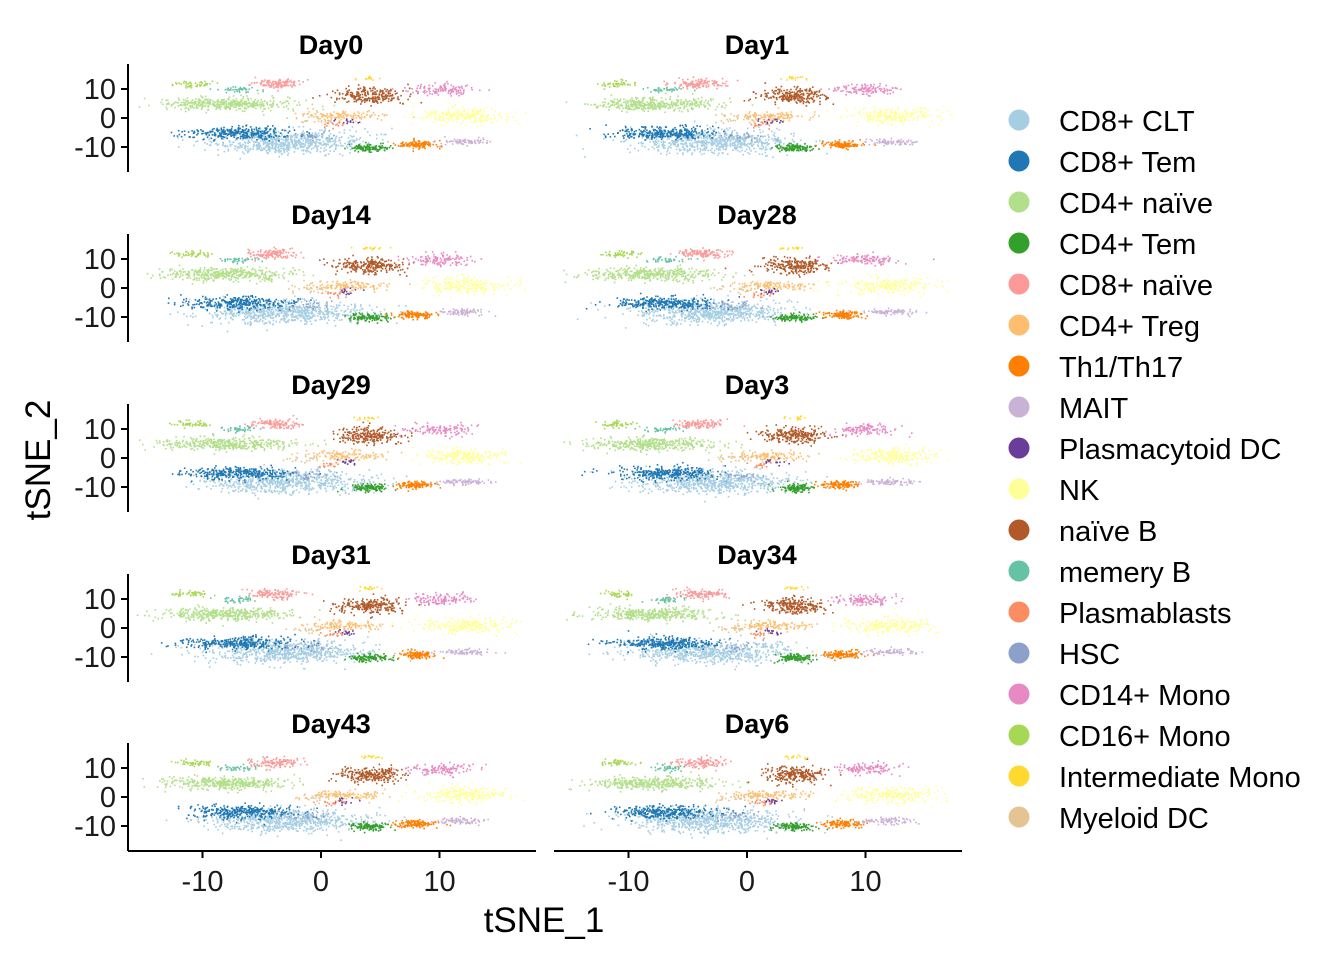  Describe the element at coordinates (108, 119) in the screenshot. I see `y-tick-label: 0` at that location.